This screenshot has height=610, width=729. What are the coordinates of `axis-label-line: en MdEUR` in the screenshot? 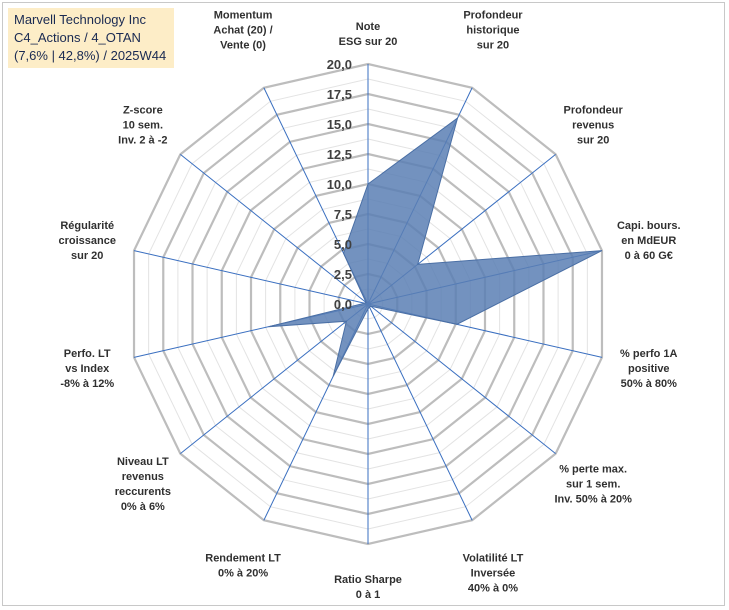 It's located at (648, 241).